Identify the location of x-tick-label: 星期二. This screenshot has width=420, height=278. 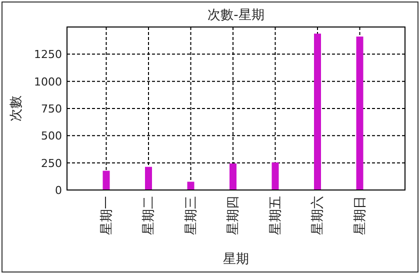
(149, 215).